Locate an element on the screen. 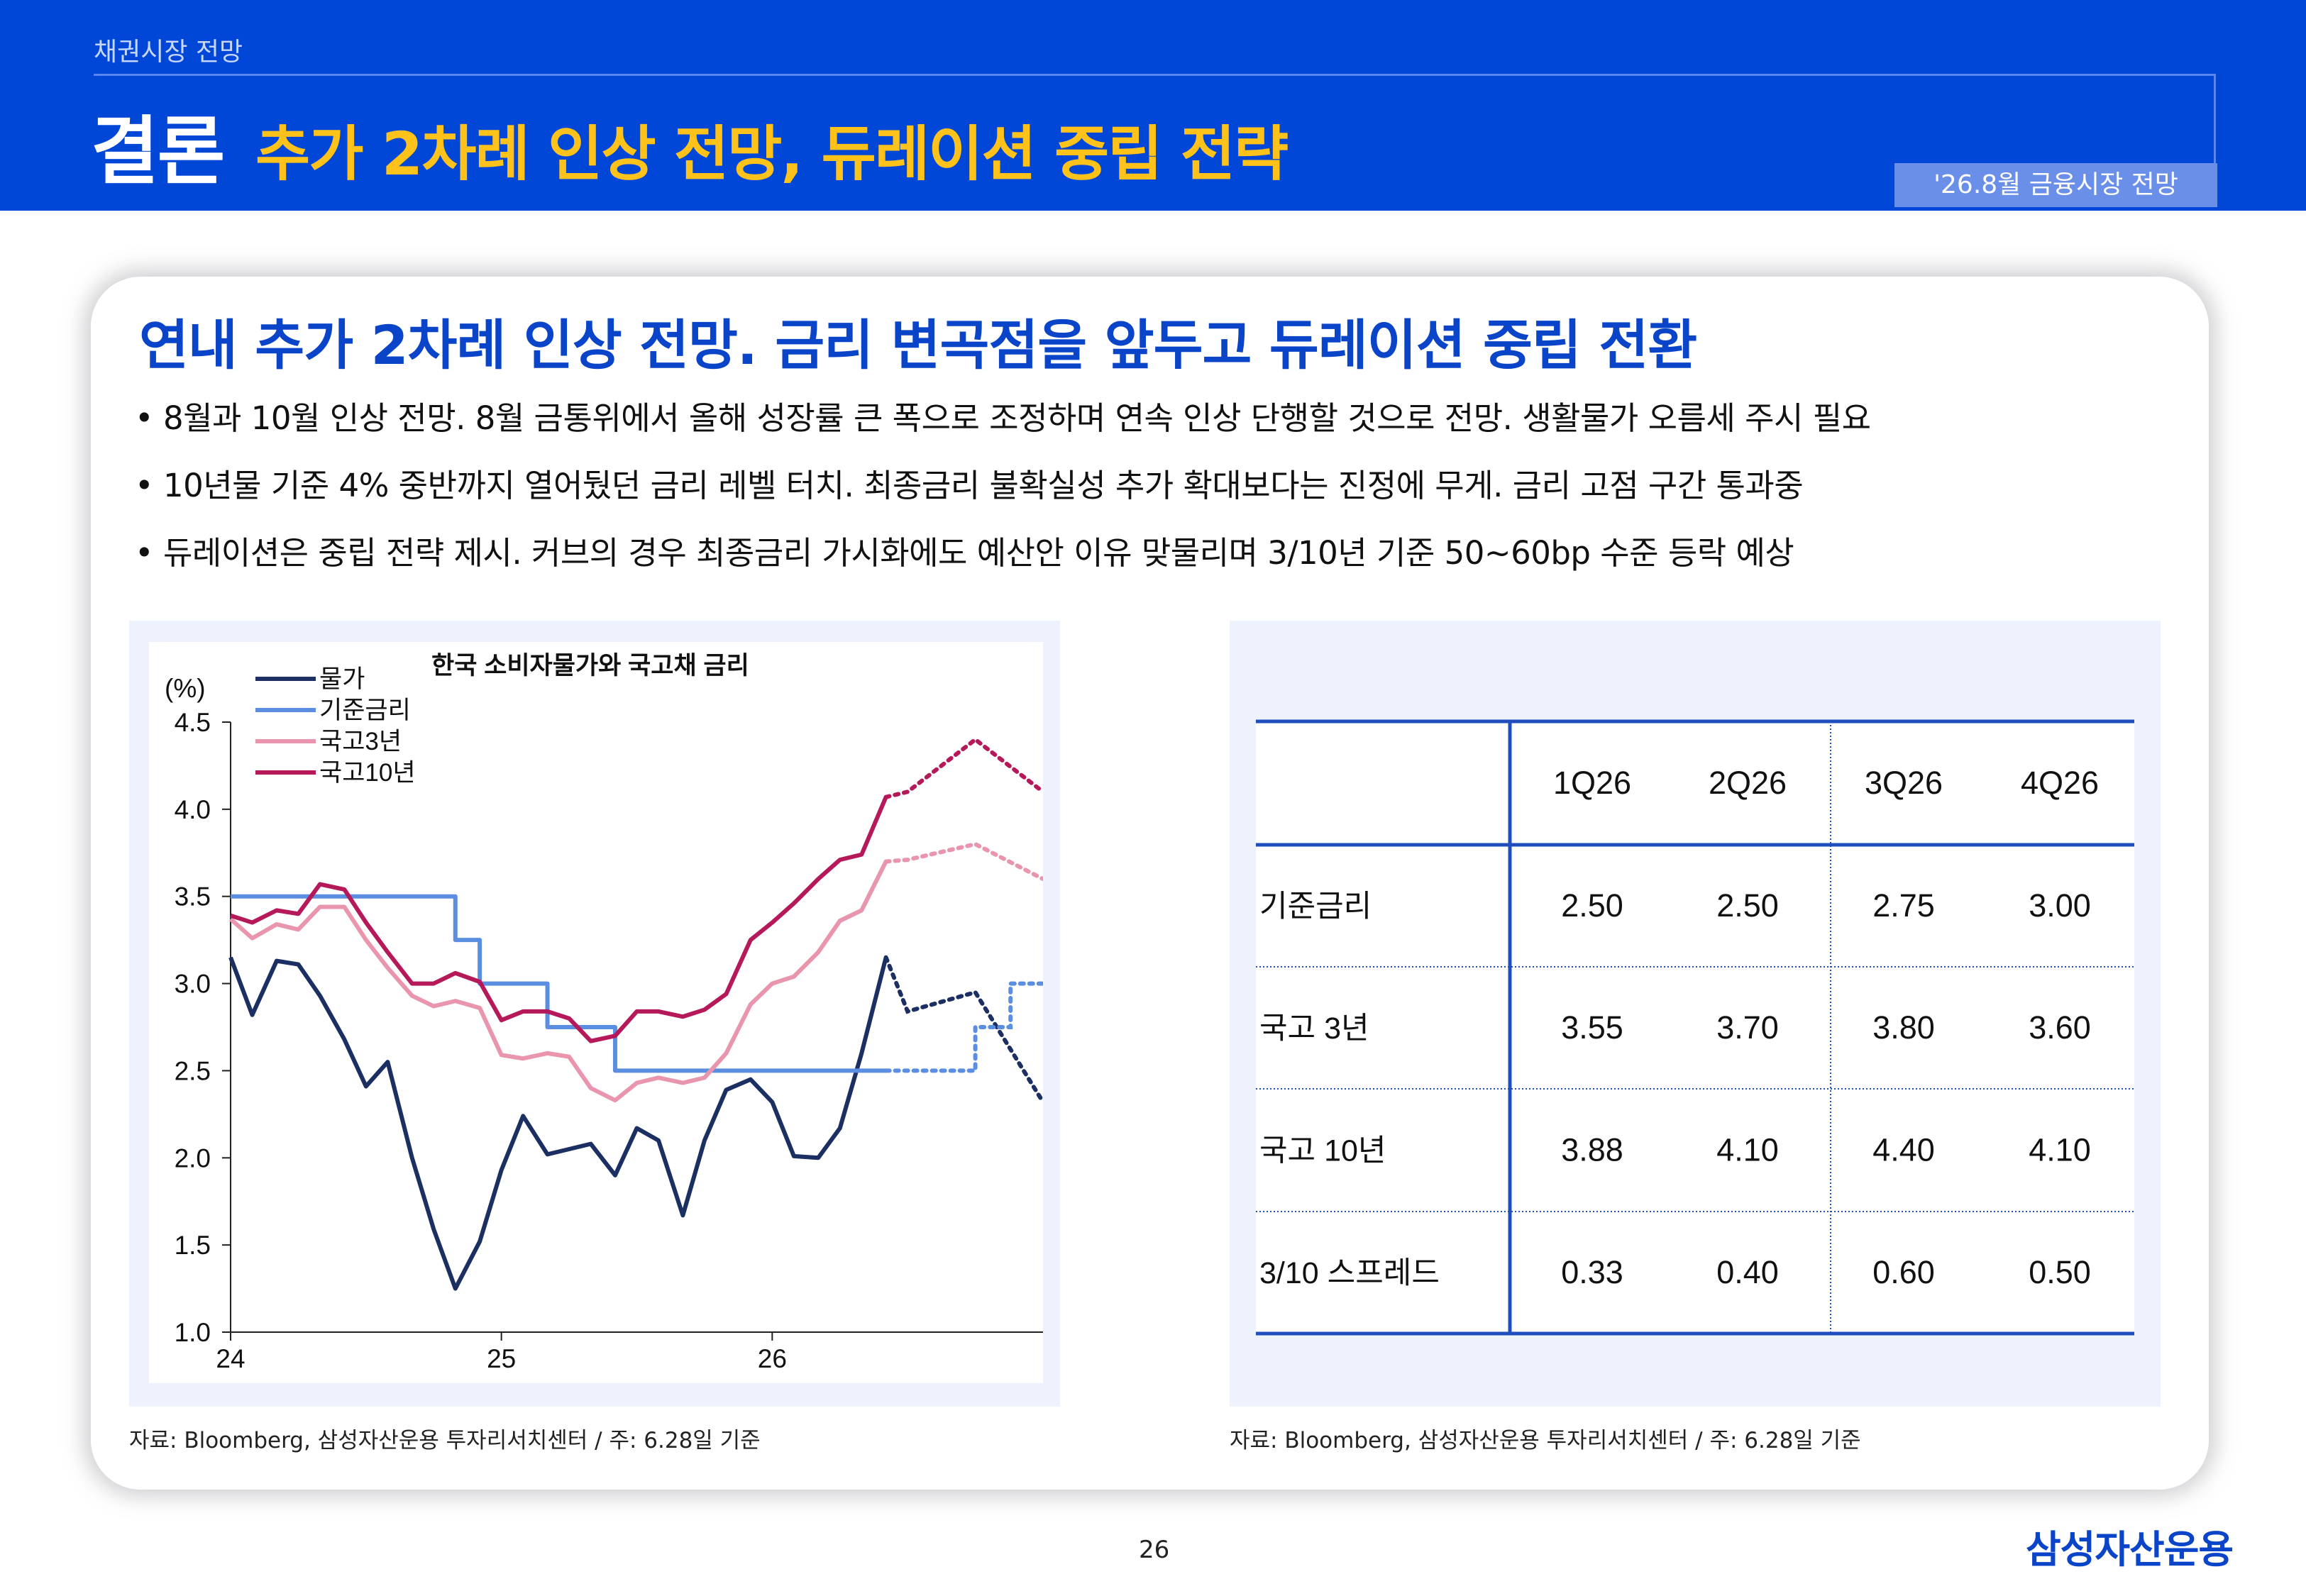  date-tag: '26.8월 금융시장 전망 is located at coordinates (2055, 185).